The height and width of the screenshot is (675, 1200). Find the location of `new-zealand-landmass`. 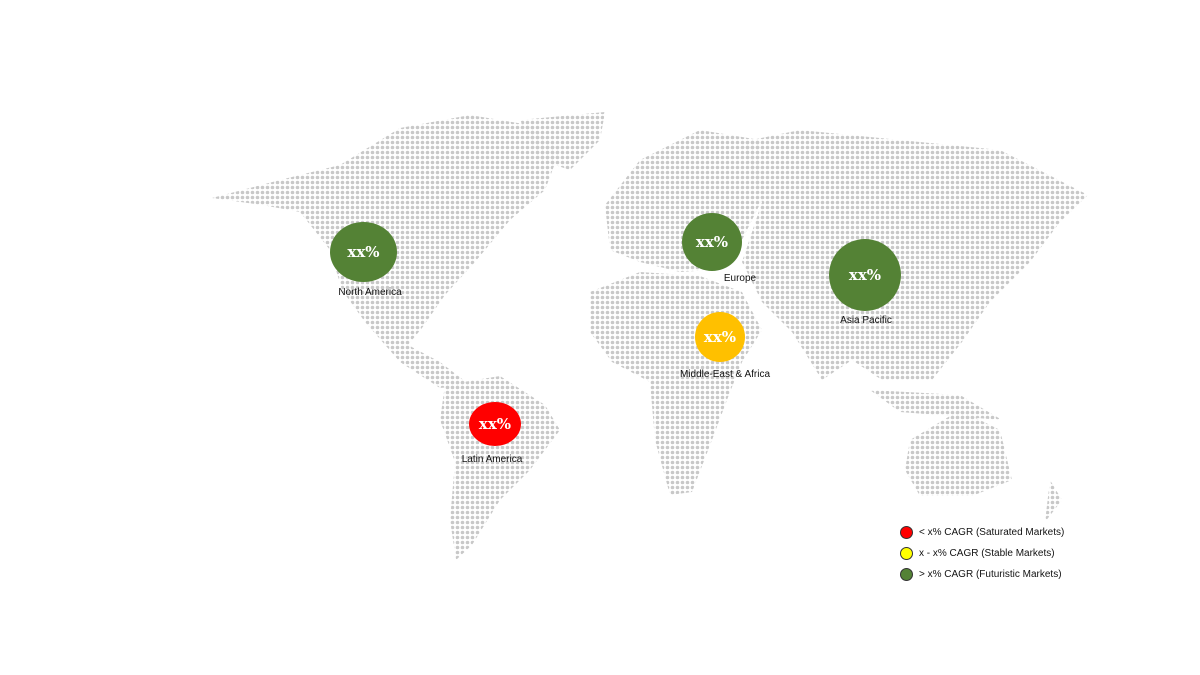

new-zealand-landmass is located at coordinates (1053, 501).